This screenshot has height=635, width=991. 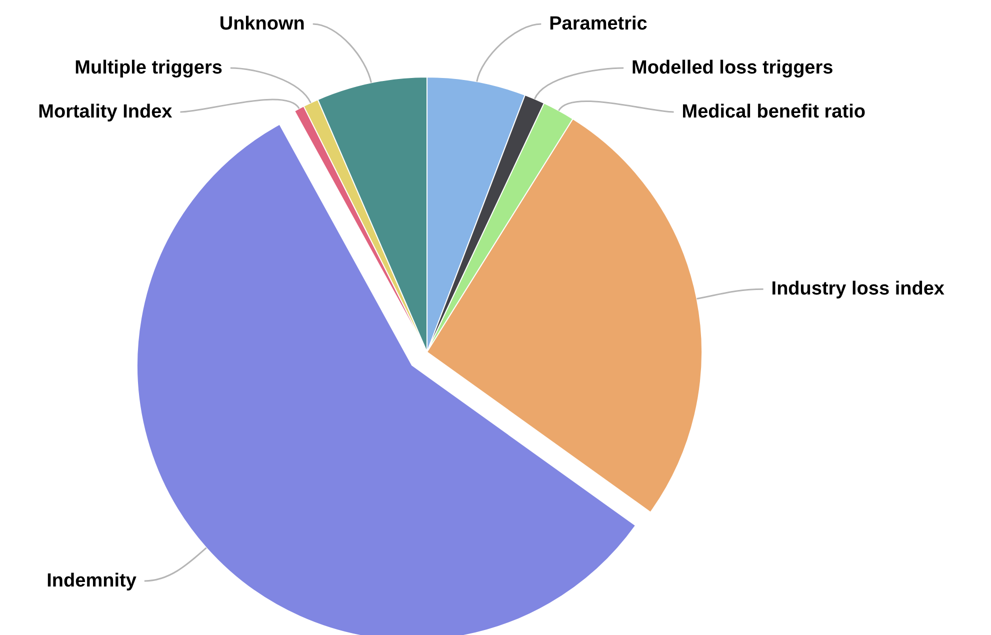 What do you see at coordinates (774, 112) in the screenshot?
I see `slice-label: Medical benefit ratio` at bounding box center [774, 112].